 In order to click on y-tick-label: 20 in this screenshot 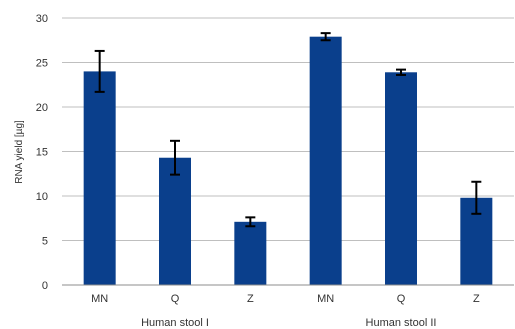, I will do `click(42, 108)`.